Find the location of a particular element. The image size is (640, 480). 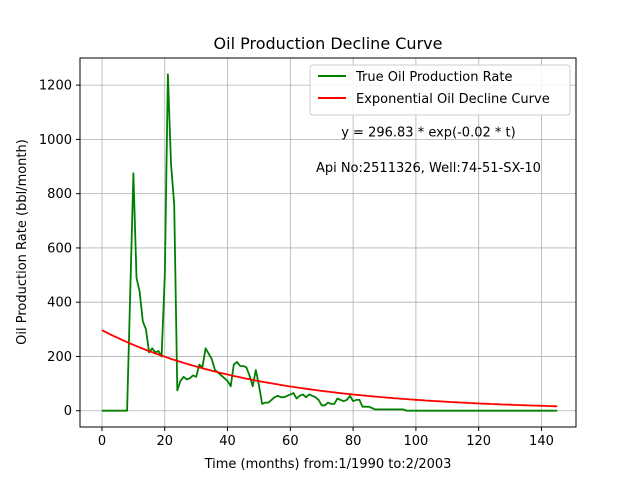

x-tick-label: 100 is located at coordinates (415, 441).